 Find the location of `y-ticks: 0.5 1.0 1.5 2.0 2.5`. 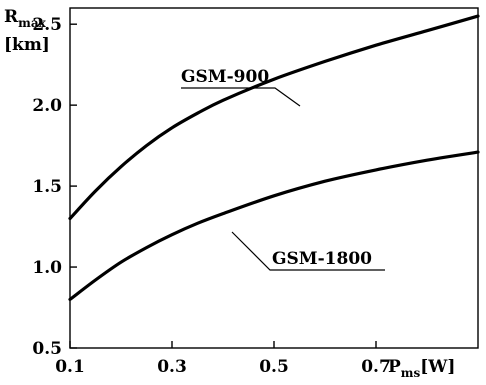

y-ticks: 0.5 1.0 1.5 2.0 2.5 is located at coordinates (54, 187).